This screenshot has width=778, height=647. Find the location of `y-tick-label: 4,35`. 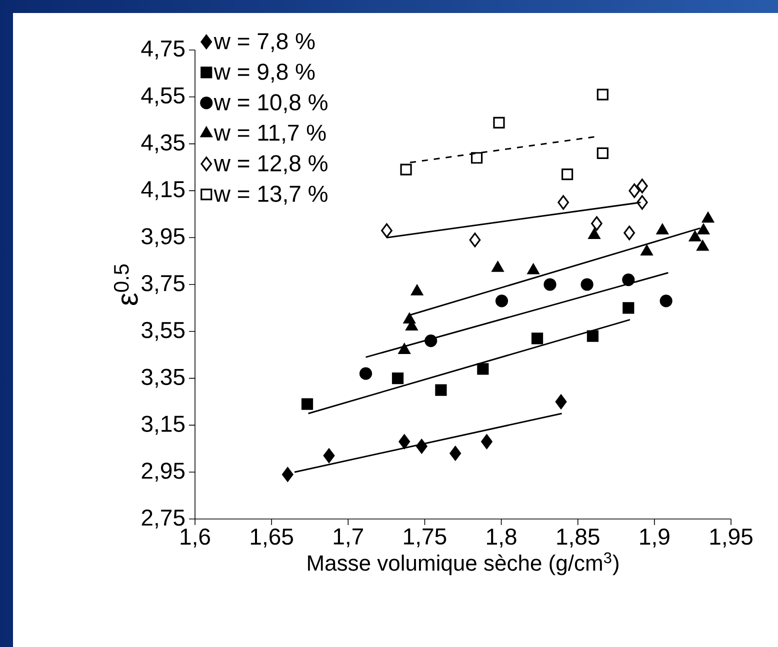

y-tick-label: 4,35 is located at coordinates (163, 144).